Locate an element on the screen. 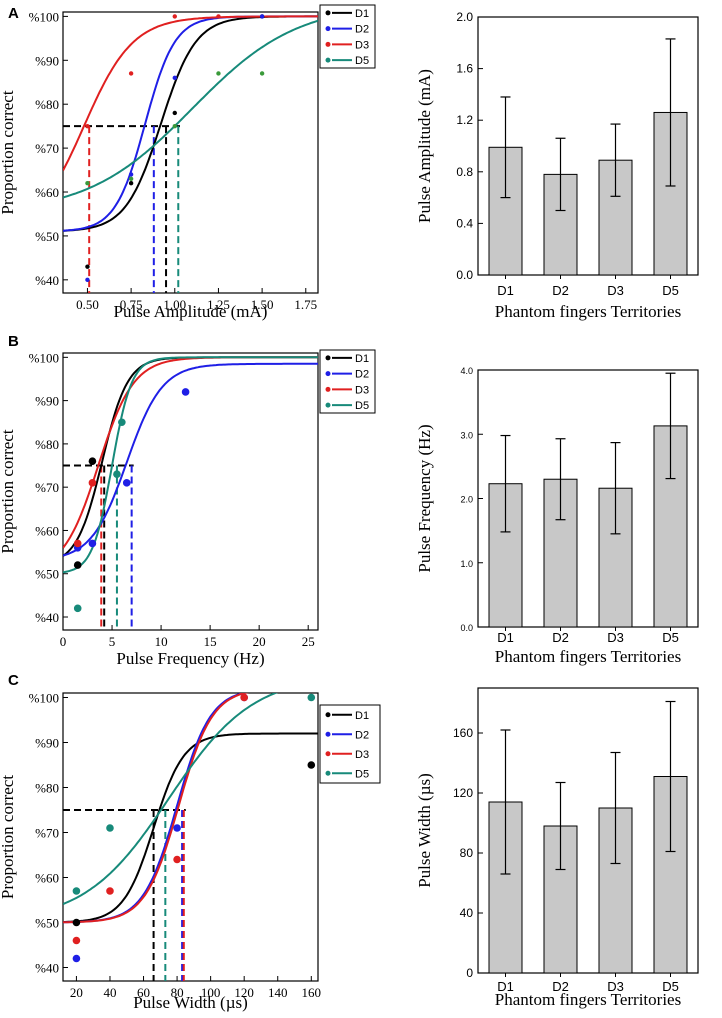 Image resolution: width=722 pixels, height=1018 pixels. y-tick-label: 0 is located at coordinates (469, 973).